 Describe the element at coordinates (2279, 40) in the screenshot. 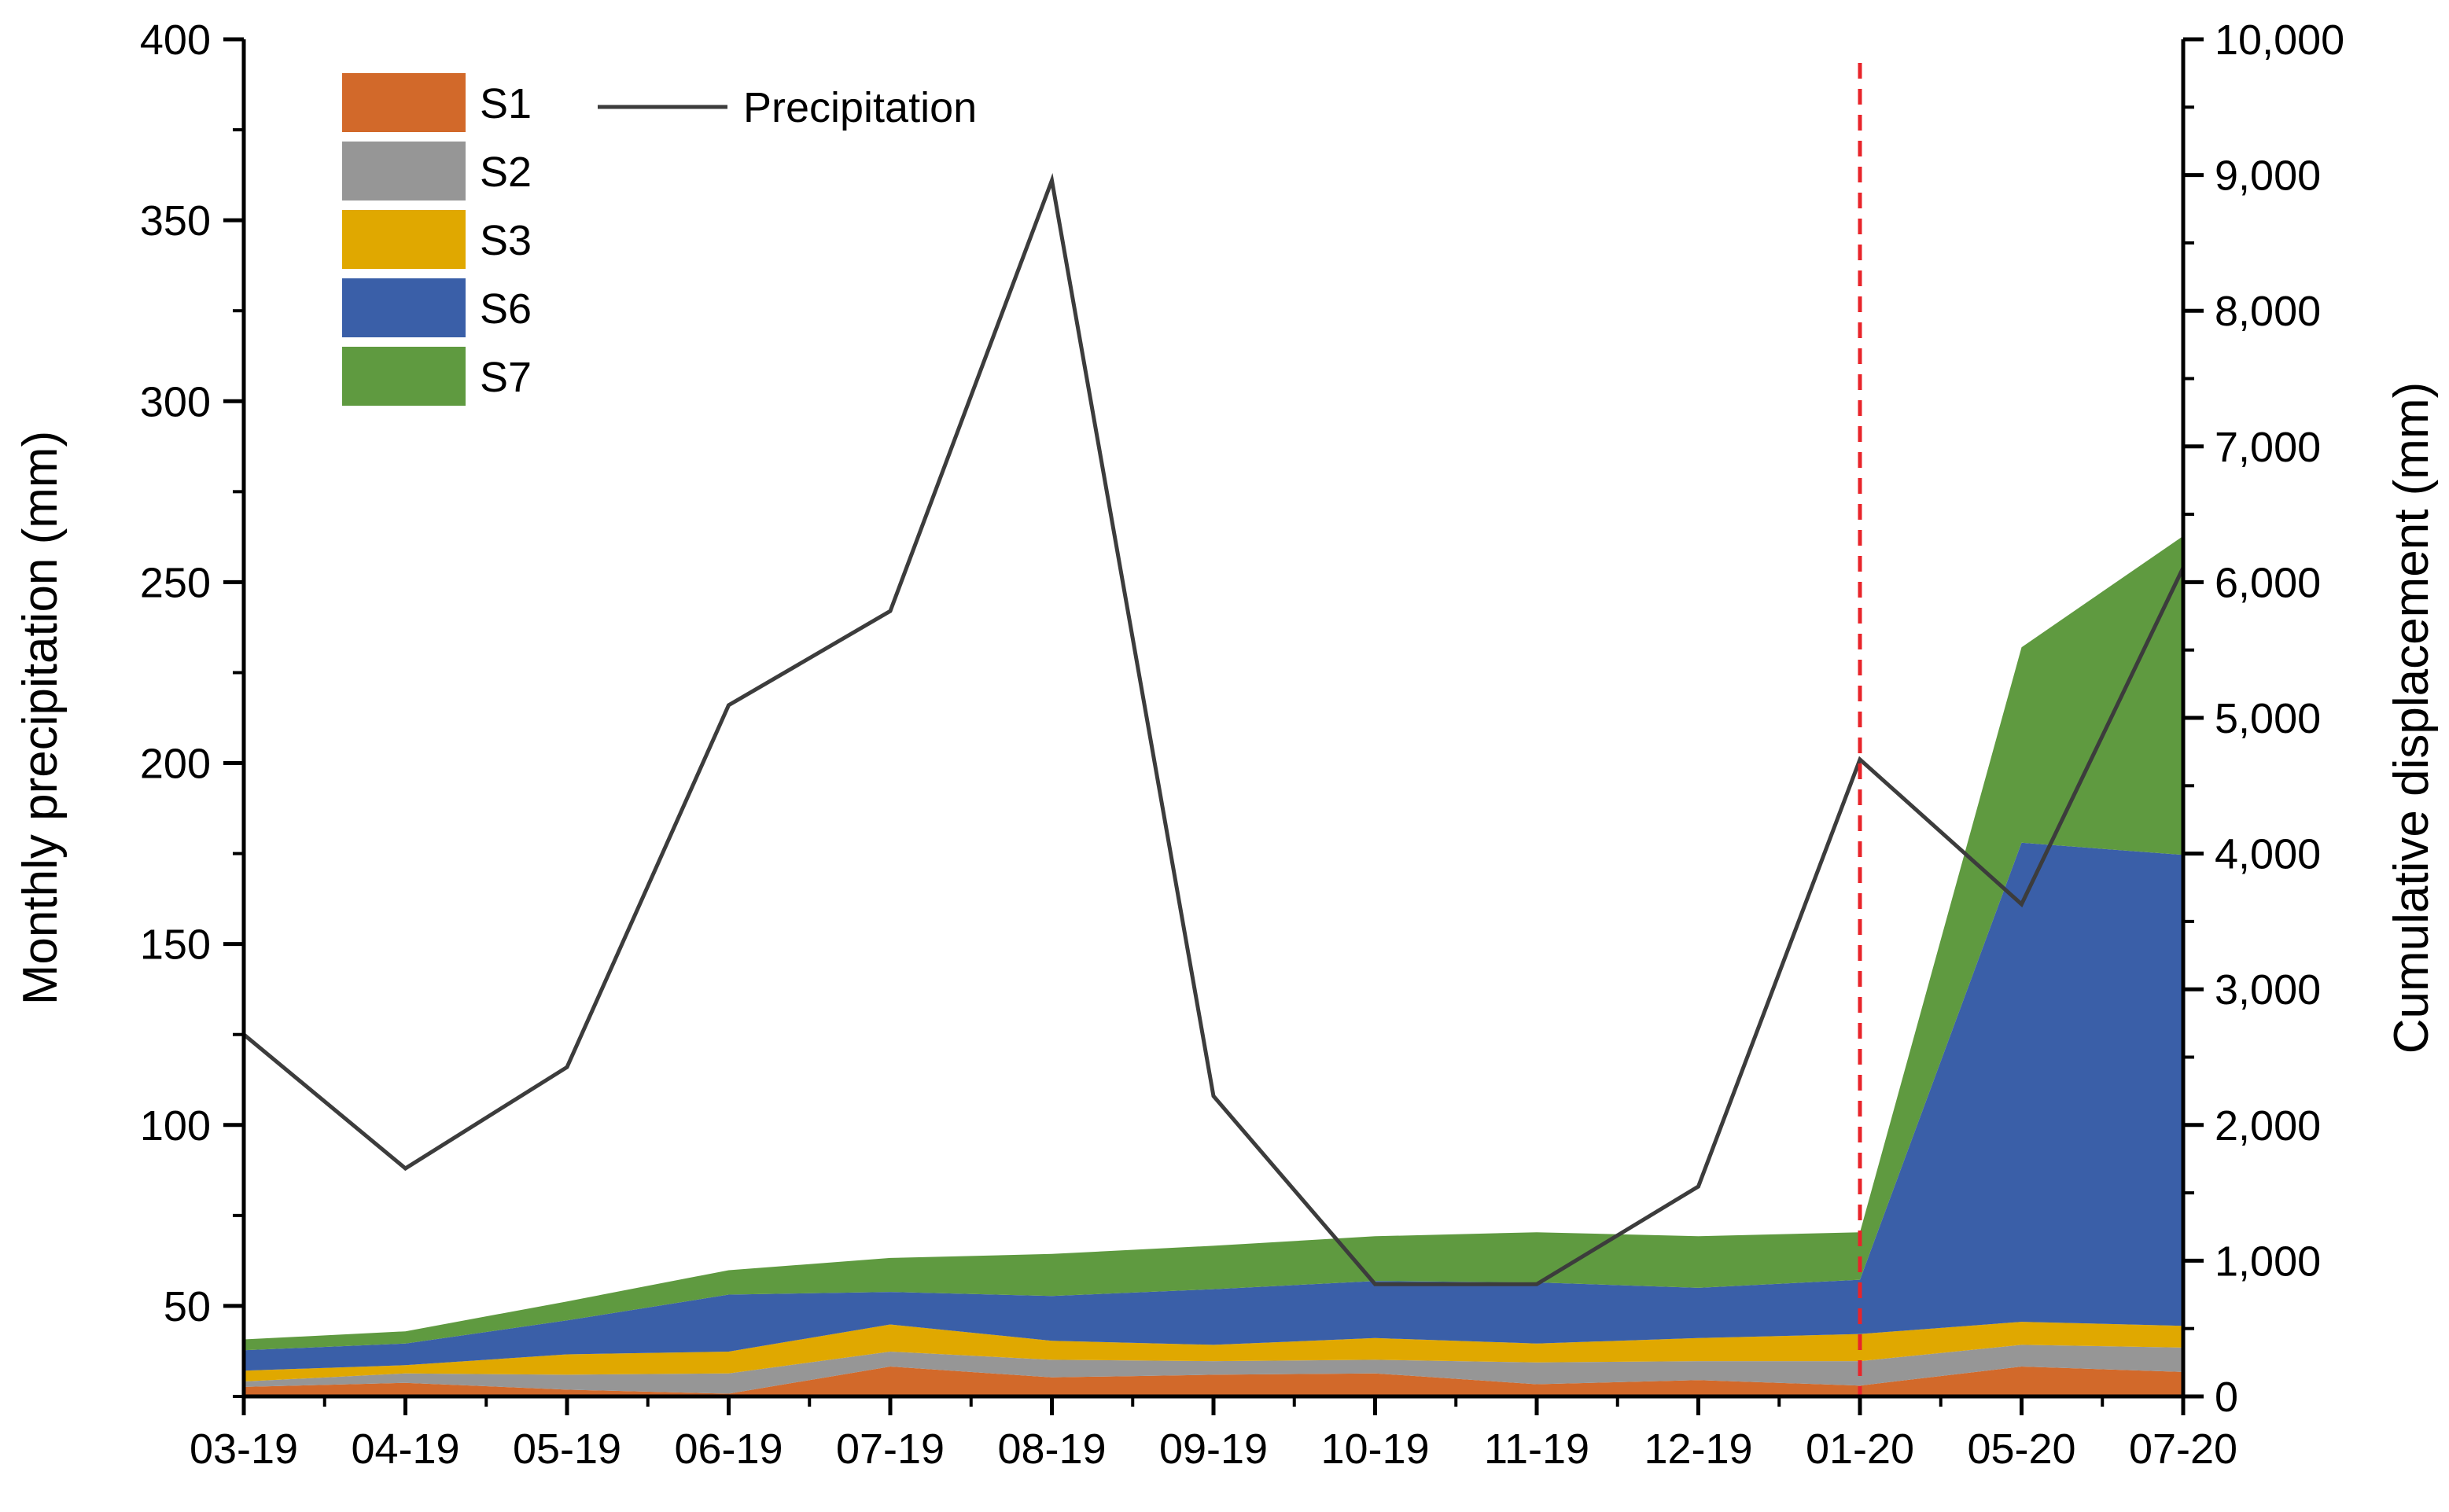

I see `right-tick-label: 10,000` at that location.